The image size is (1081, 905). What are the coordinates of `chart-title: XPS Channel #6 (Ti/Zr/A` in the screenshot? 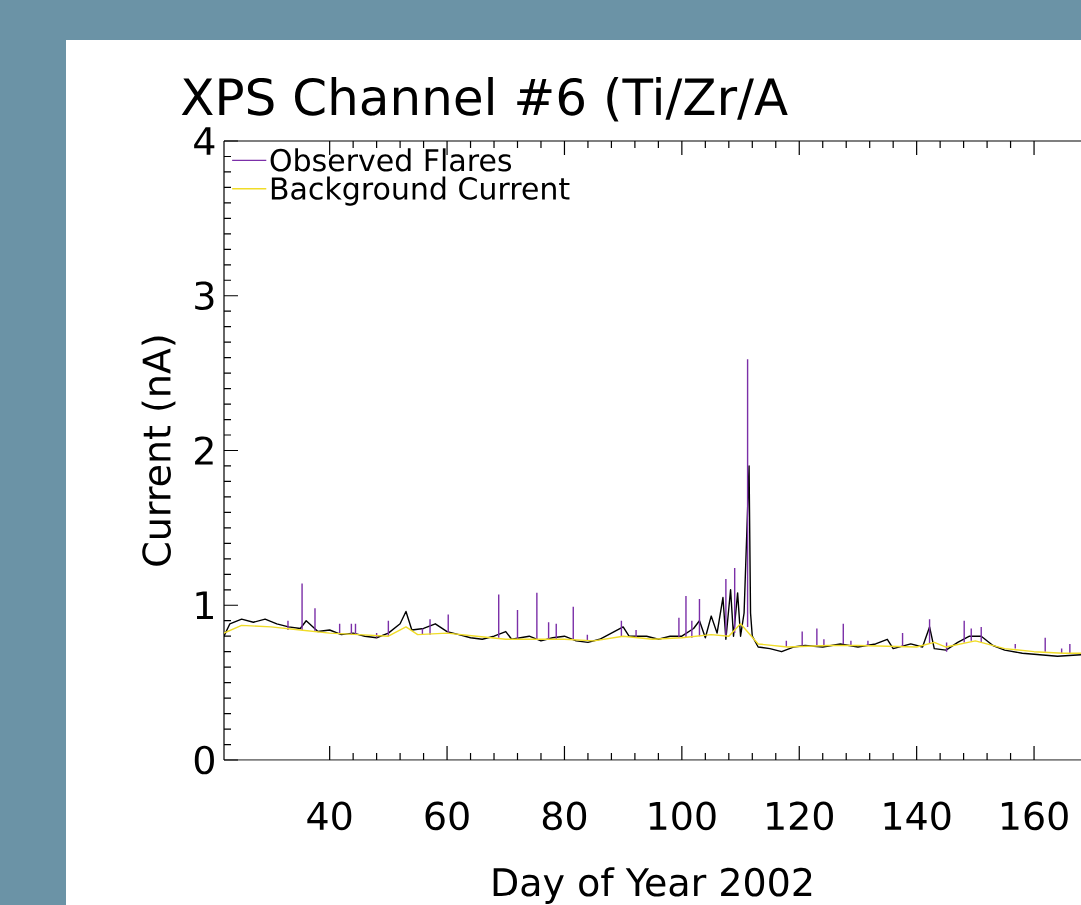 It's located at (484, 99).